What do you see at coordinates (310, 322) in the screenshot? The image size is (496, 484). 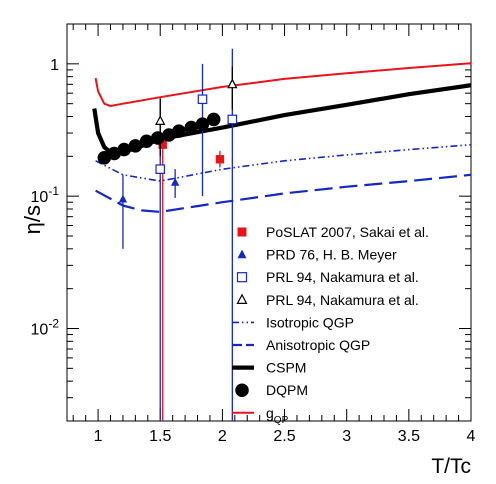 I see `legend-label: Isotropic QGP` at bounding box center [310, 322].